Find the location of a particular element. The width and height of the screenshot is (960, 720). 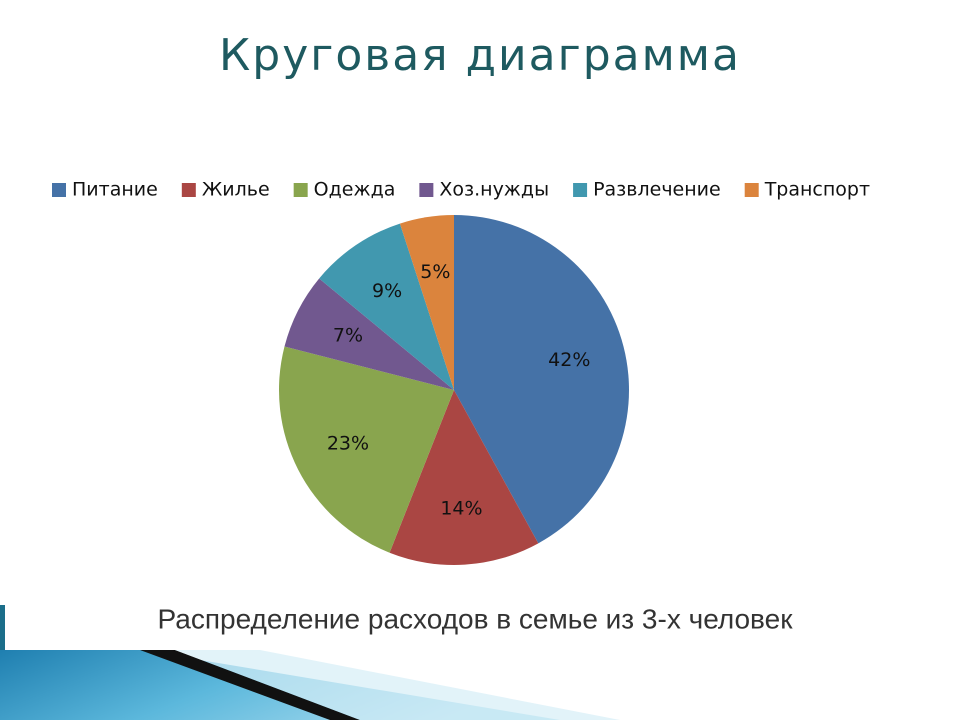

data-label: 9% is located at coordinates (387, 291).